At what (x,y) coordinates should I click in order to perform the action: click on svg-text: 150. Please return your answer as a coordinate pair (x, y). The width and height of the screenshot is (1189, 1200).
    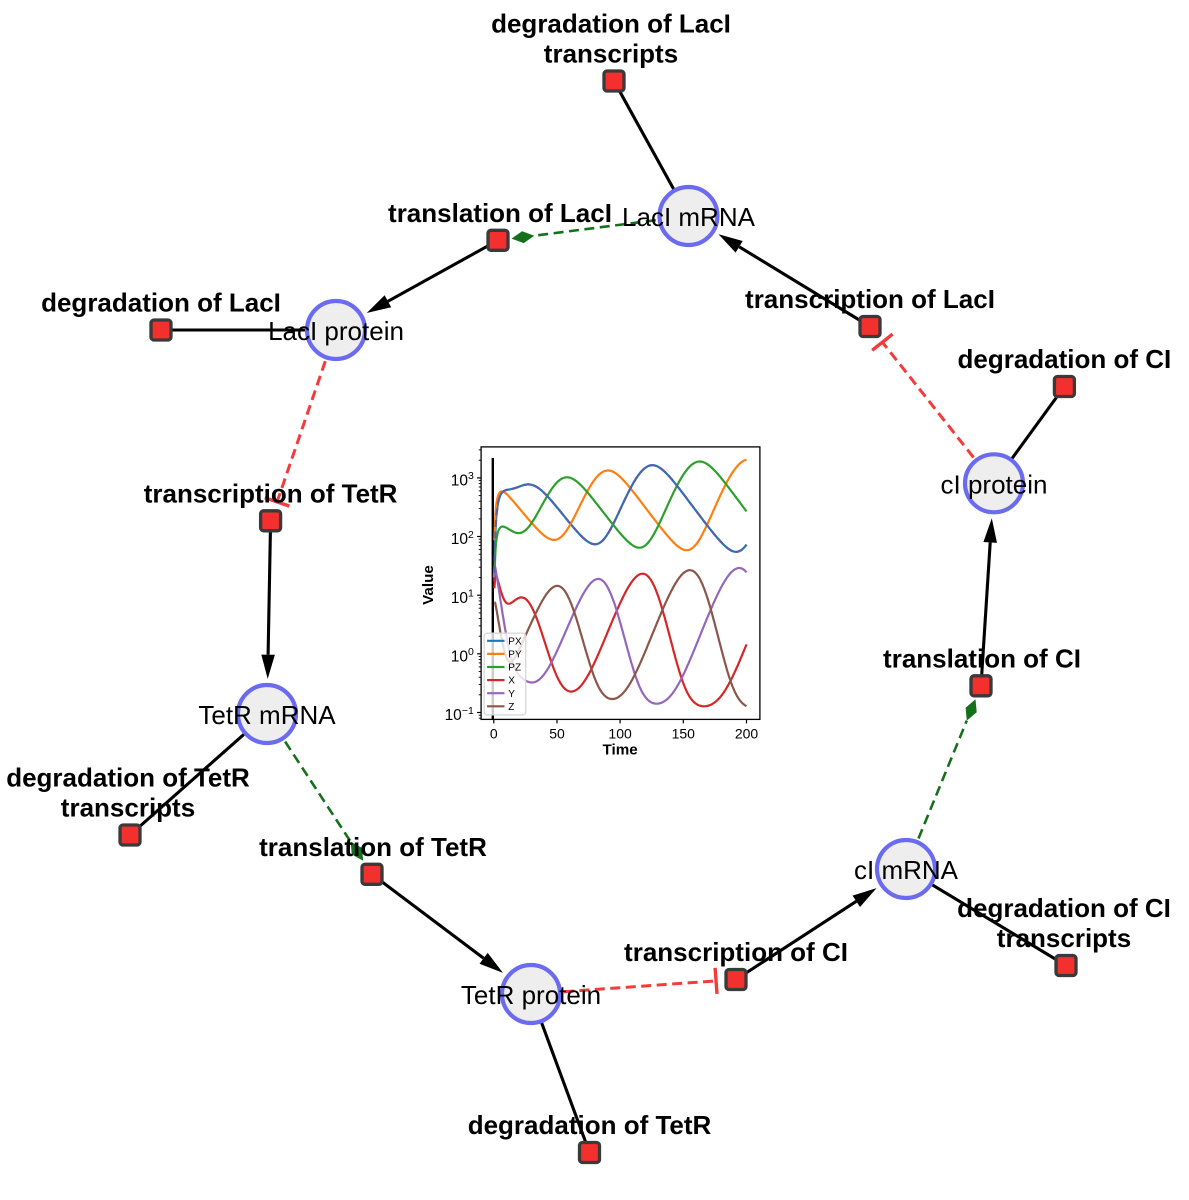
    Looking at the image, I should click on (684, 733).